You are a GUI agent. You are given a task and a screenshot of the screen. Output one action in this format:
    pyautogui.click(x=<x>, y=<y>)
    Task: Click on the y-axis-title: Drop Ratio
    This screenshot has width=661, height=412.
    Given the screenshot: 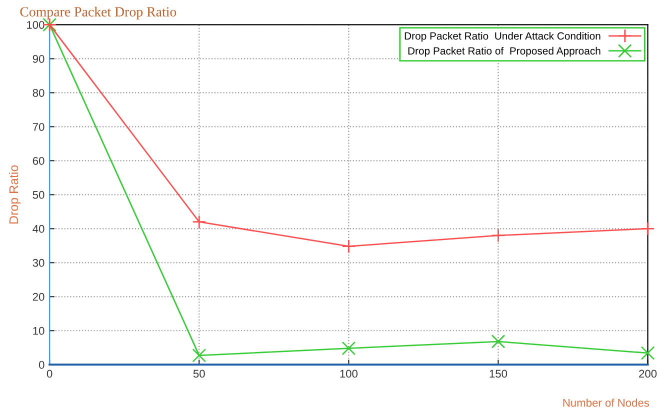 What is the action you would take?
    pyautogui.click(x=14, y=194)
    